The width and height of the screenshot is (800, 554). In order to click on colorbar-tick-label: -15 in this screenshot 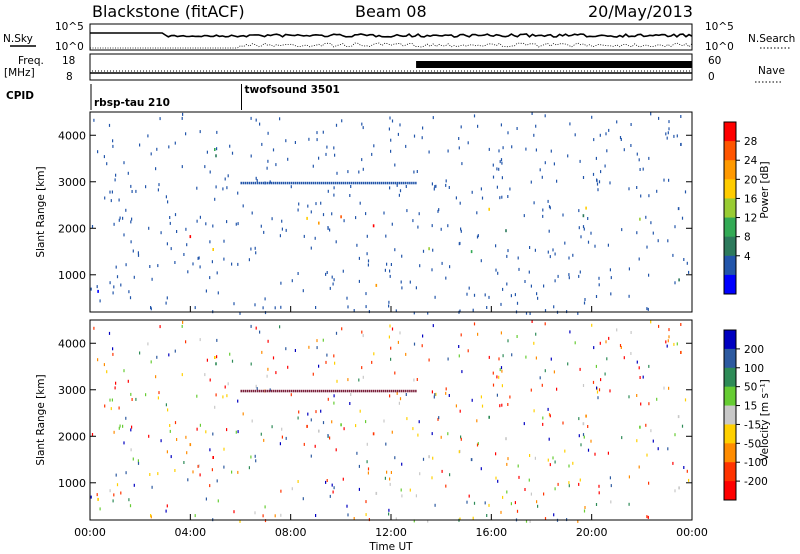, I will do `click(752, 425)`.